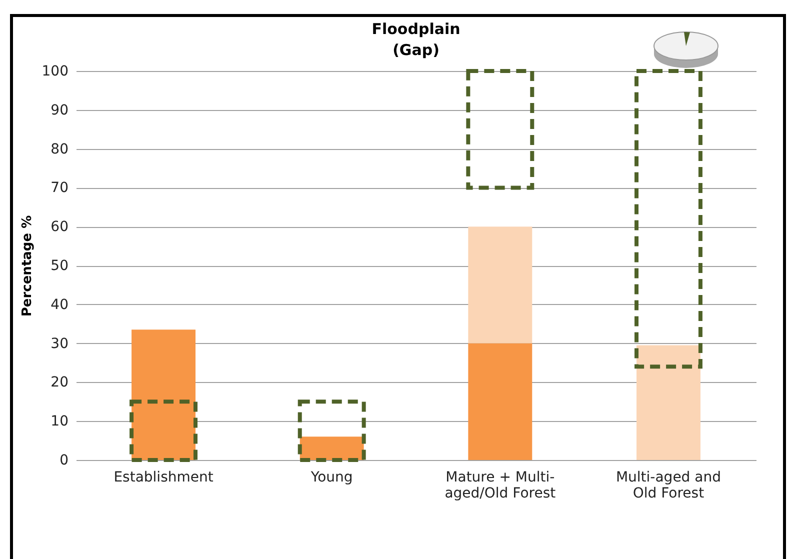 The width and height of the screenshot is (796, 559). What do you see at coordinates (59, 188) in the screenshot?
I see `y-tick-label: 70` at bounding box center [59, 188].